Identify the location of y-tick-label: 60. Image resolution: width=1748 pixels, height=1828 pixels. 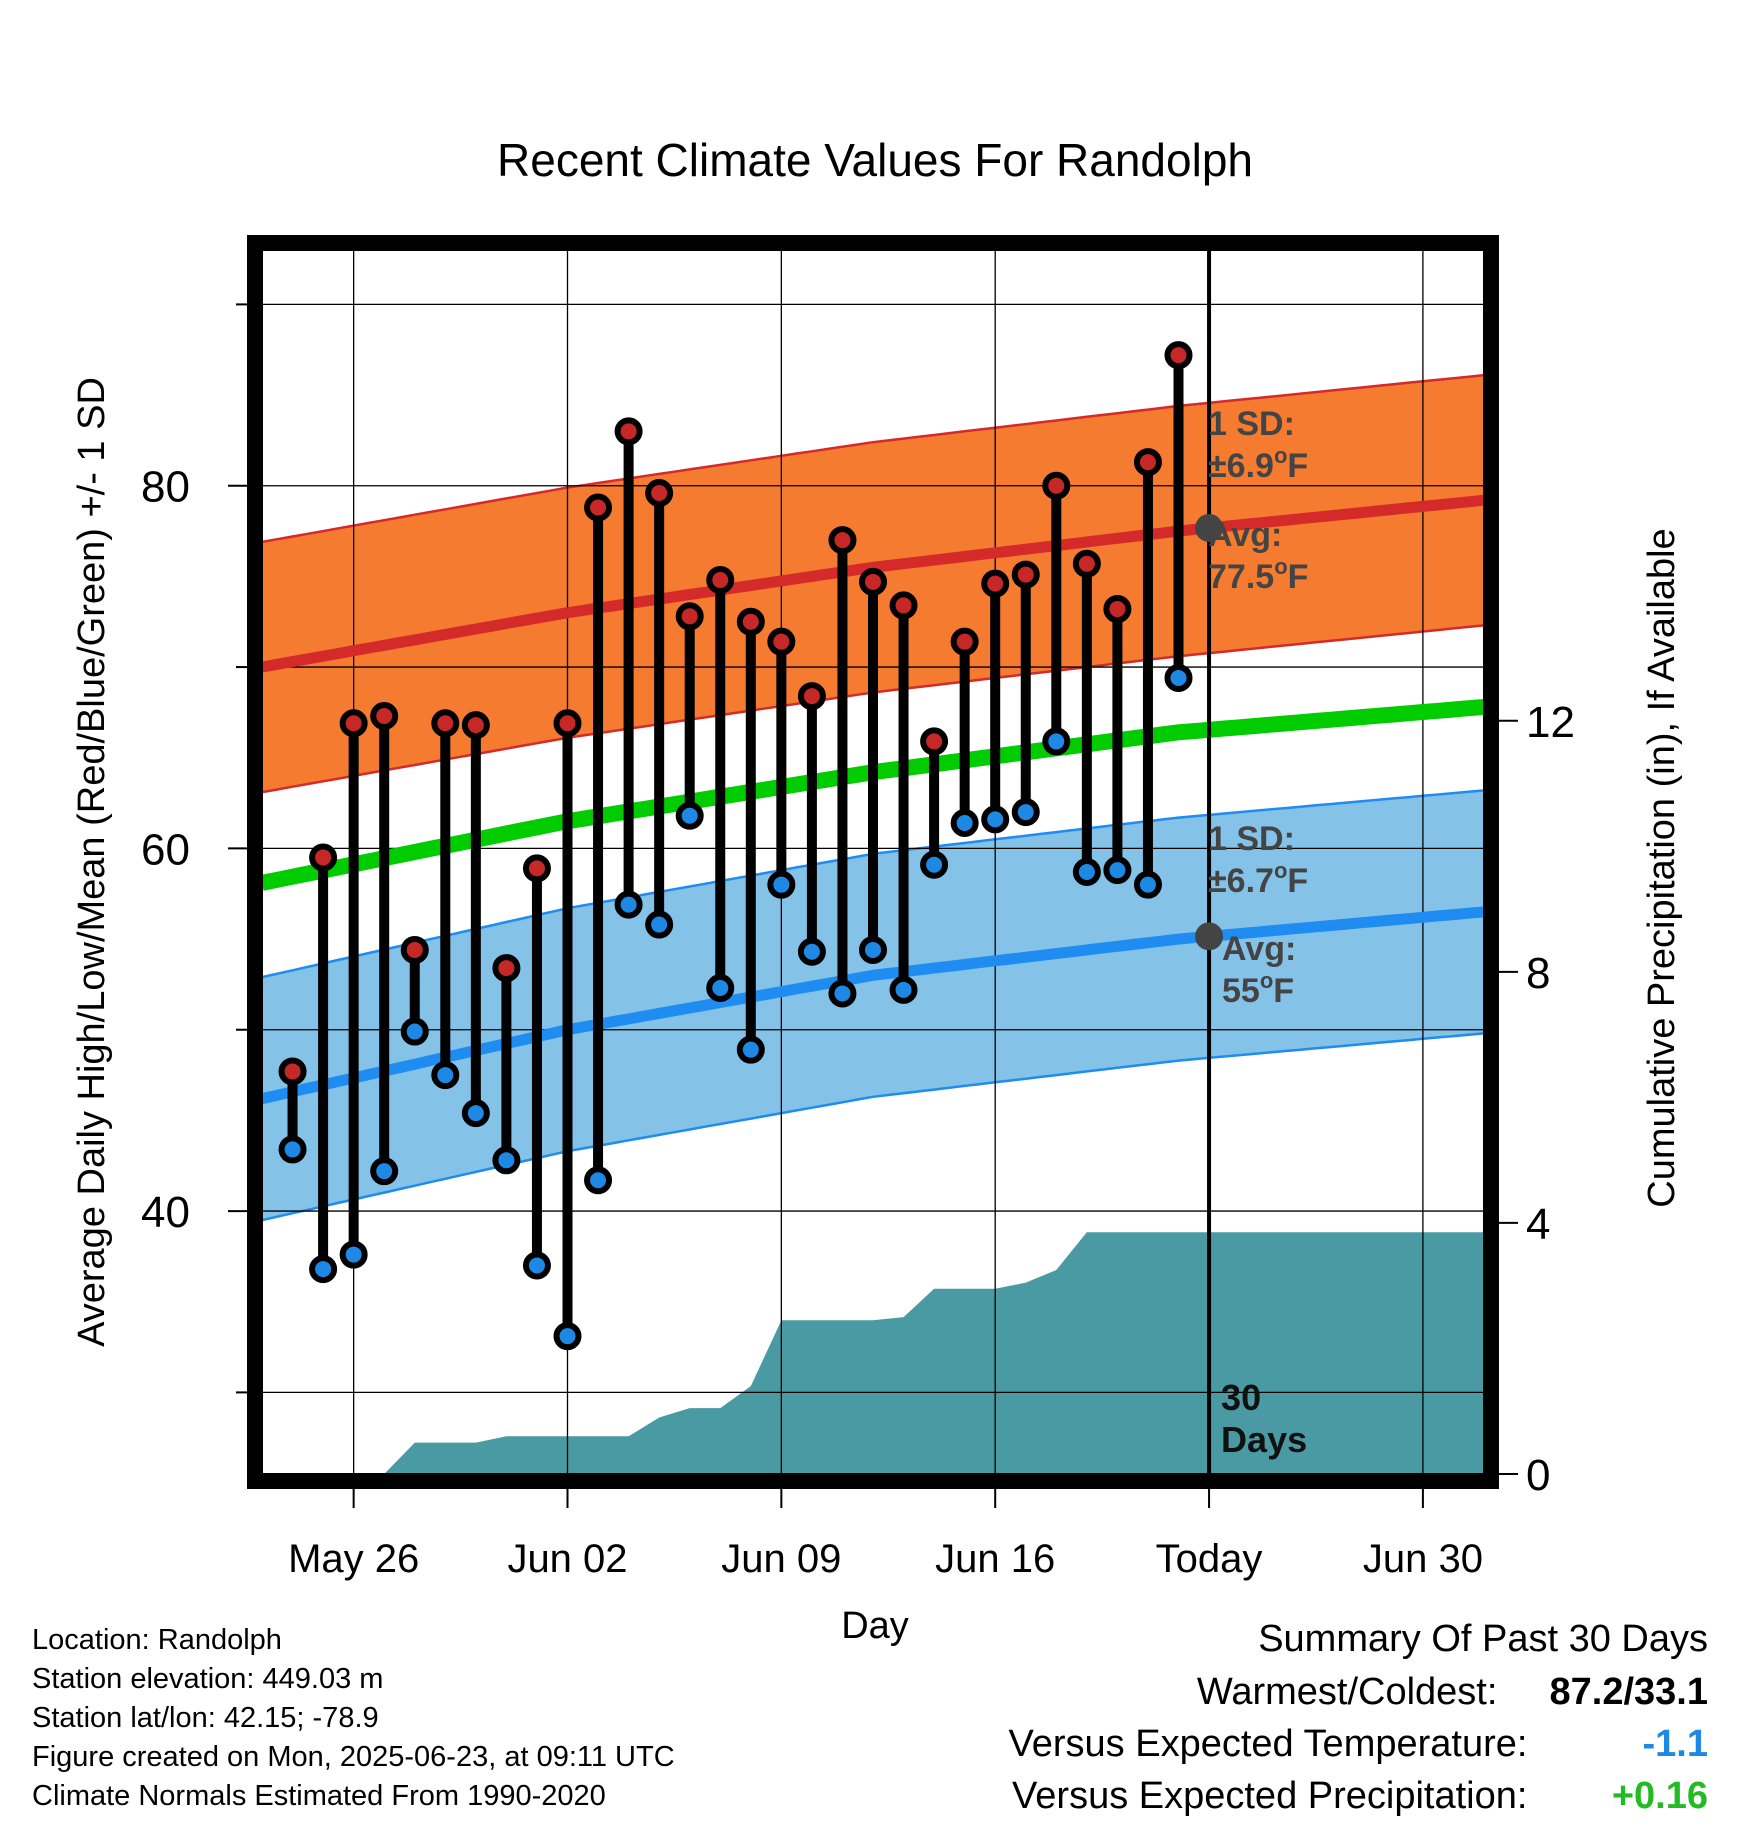
(165, 849).